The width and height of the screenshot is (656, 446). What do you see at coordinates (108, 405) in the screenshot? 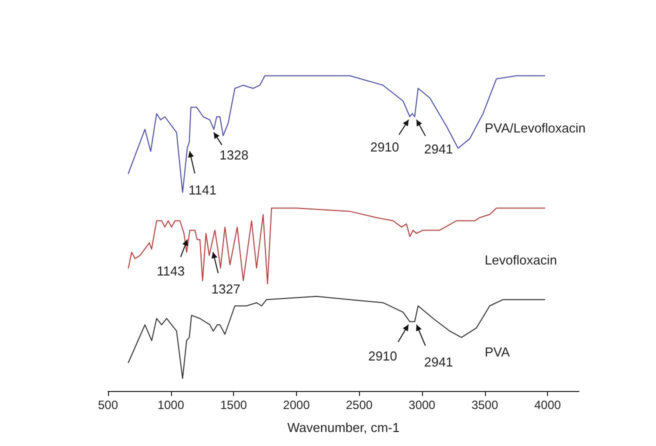
I see `x-tick-label: 500` at bounding box center [108, 405].